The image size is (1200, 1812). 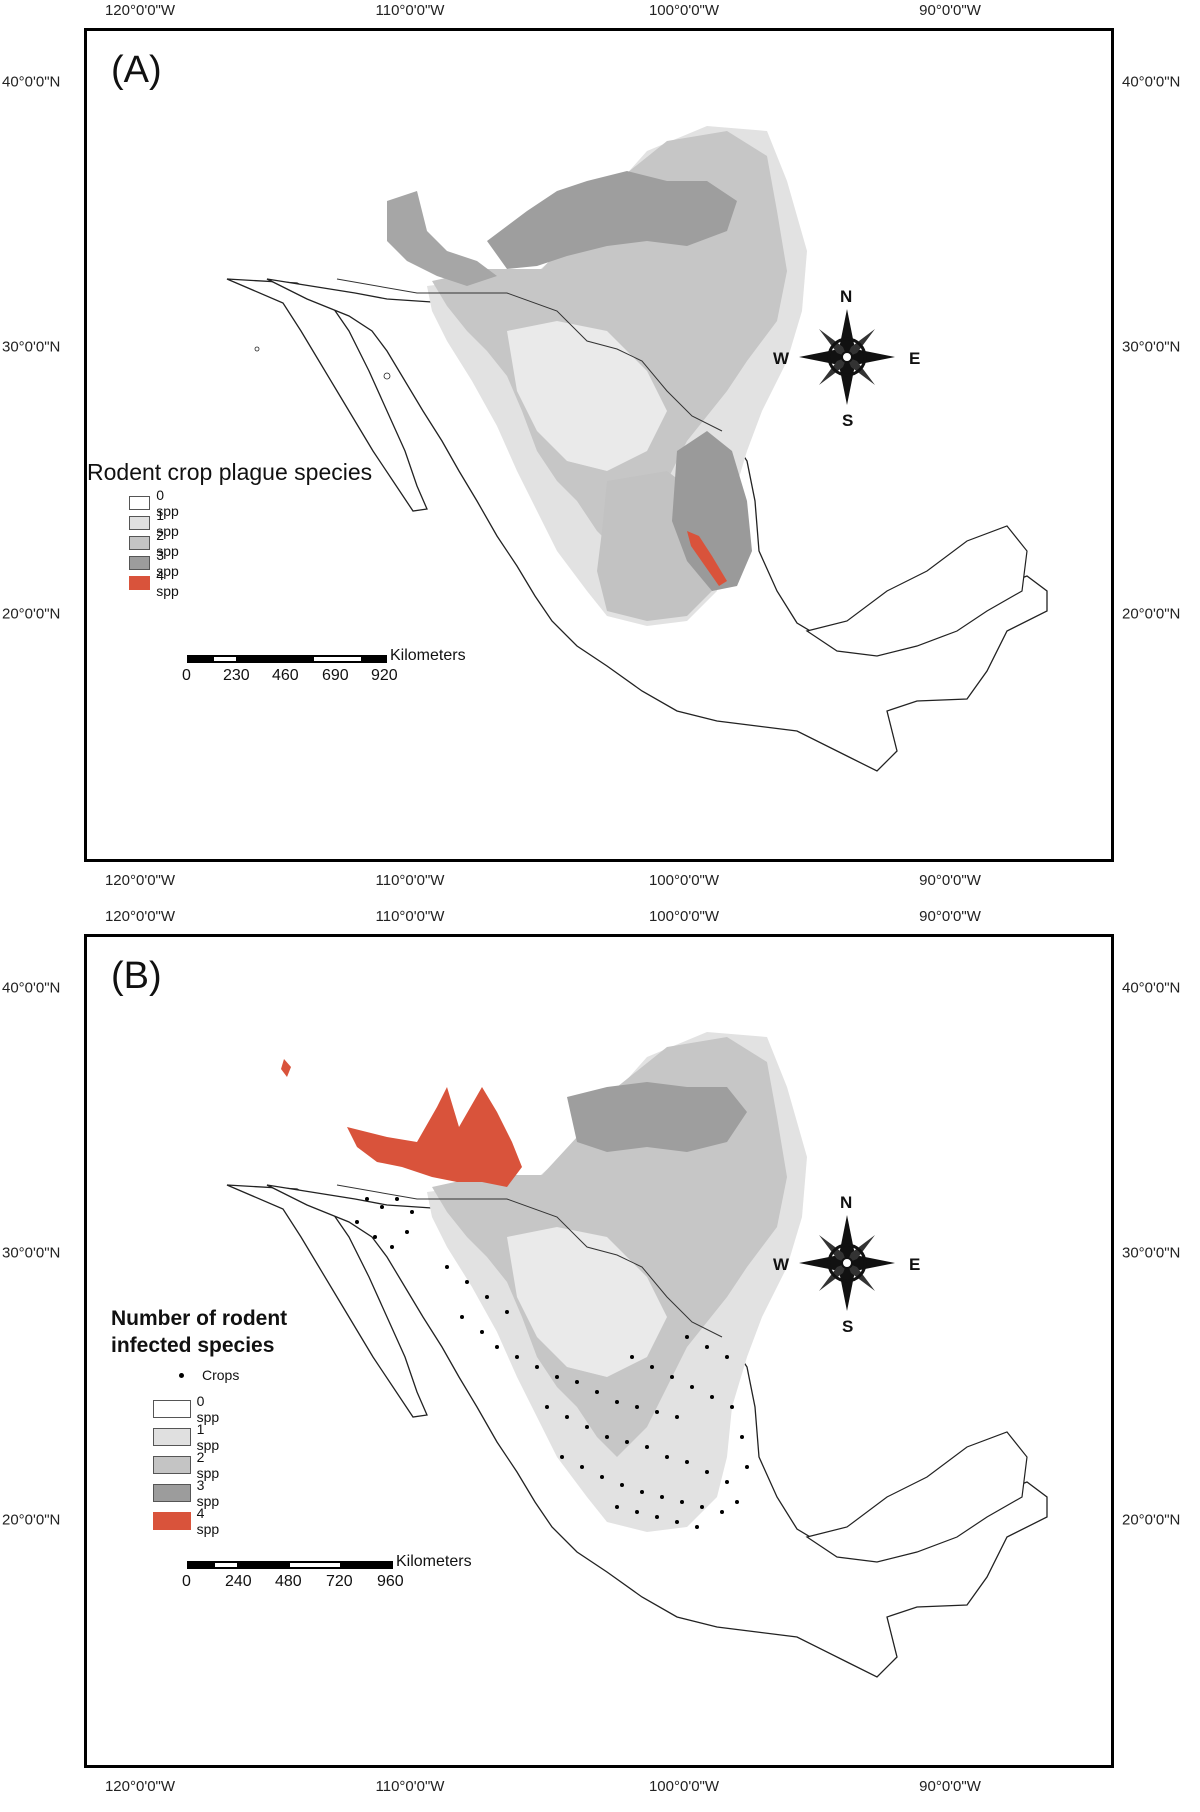 I want to click on compass-rose-a: N S W E, so click(x=846, y=358).